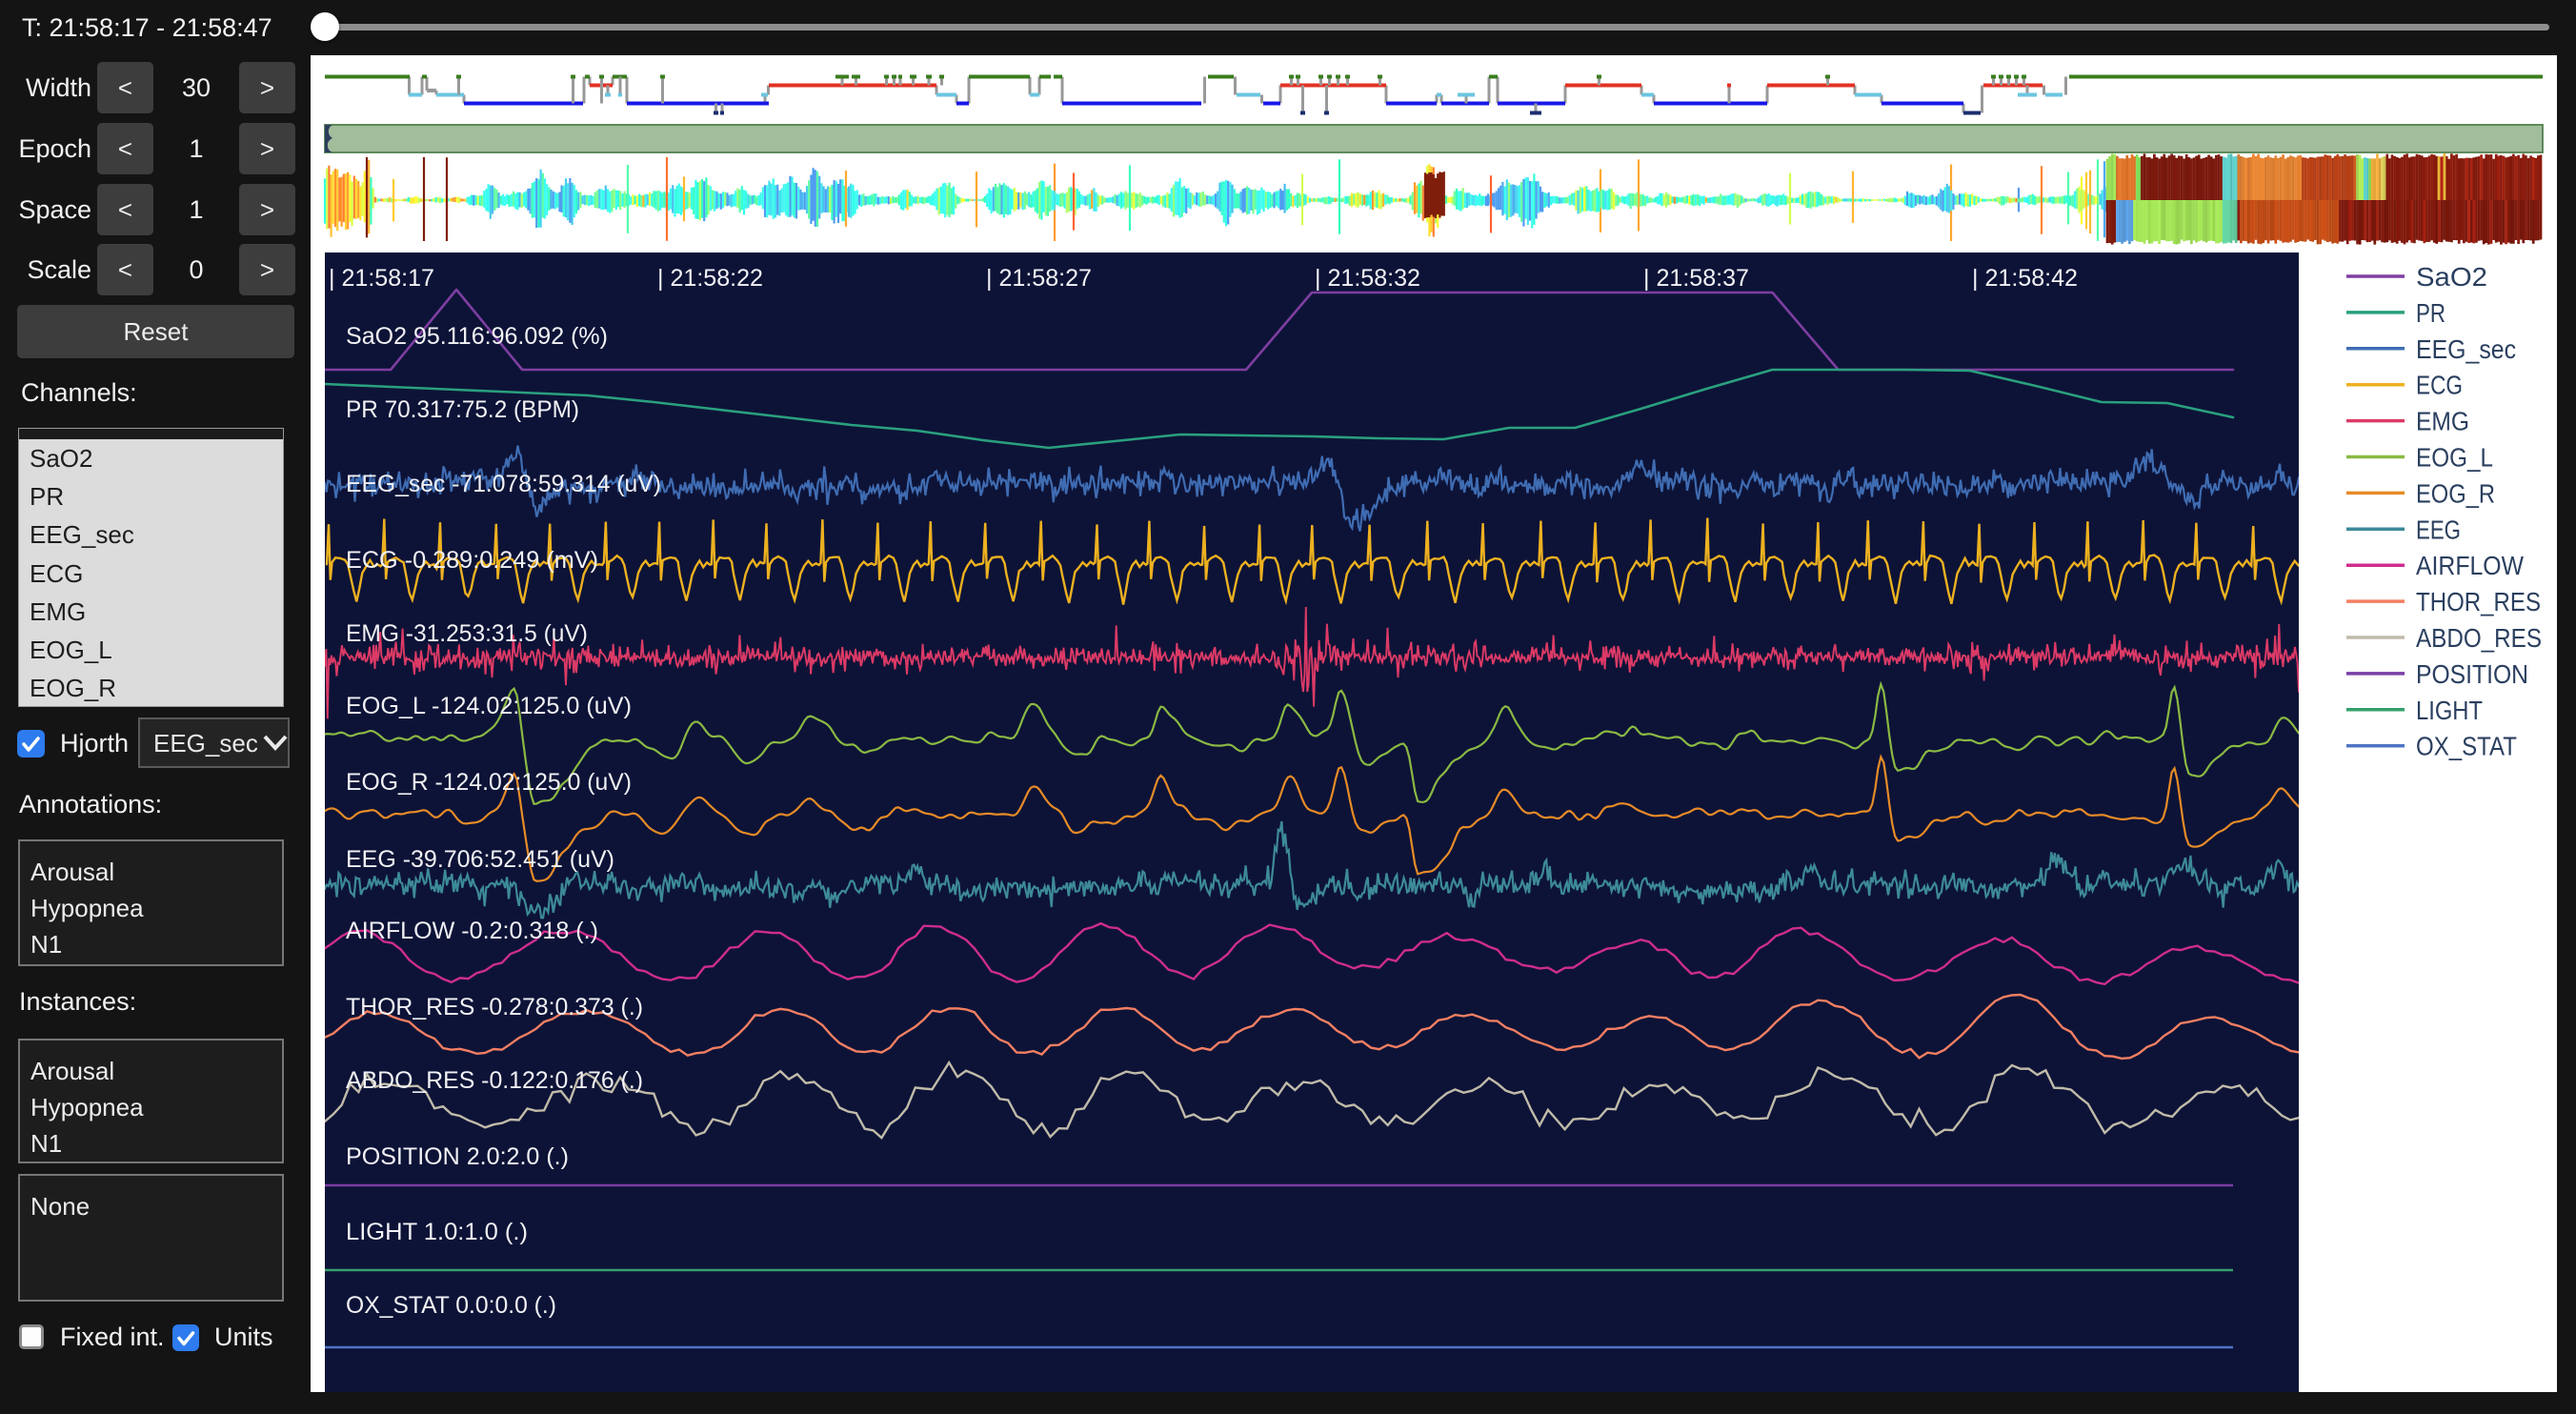 The height and width of the screenshot is (1414, 2576). What do you see at coordinates (2442, 421) in the screenshot?
I see `svg-text: EMG` at bounding box center [2442, 421].